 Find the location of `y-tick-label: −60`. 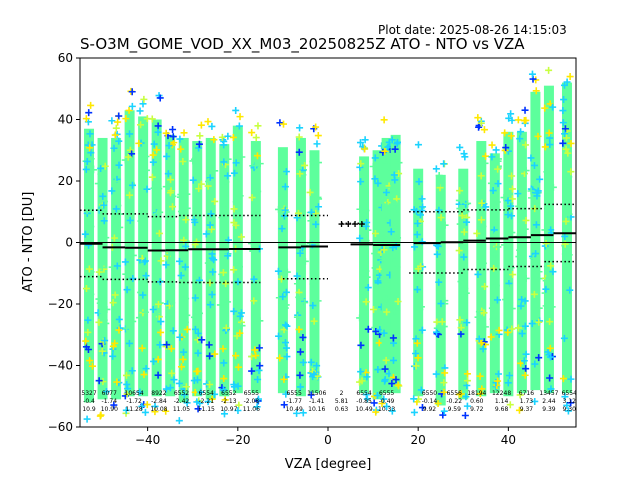

y-tick-label: −60 is located at coordinates (60, 427).